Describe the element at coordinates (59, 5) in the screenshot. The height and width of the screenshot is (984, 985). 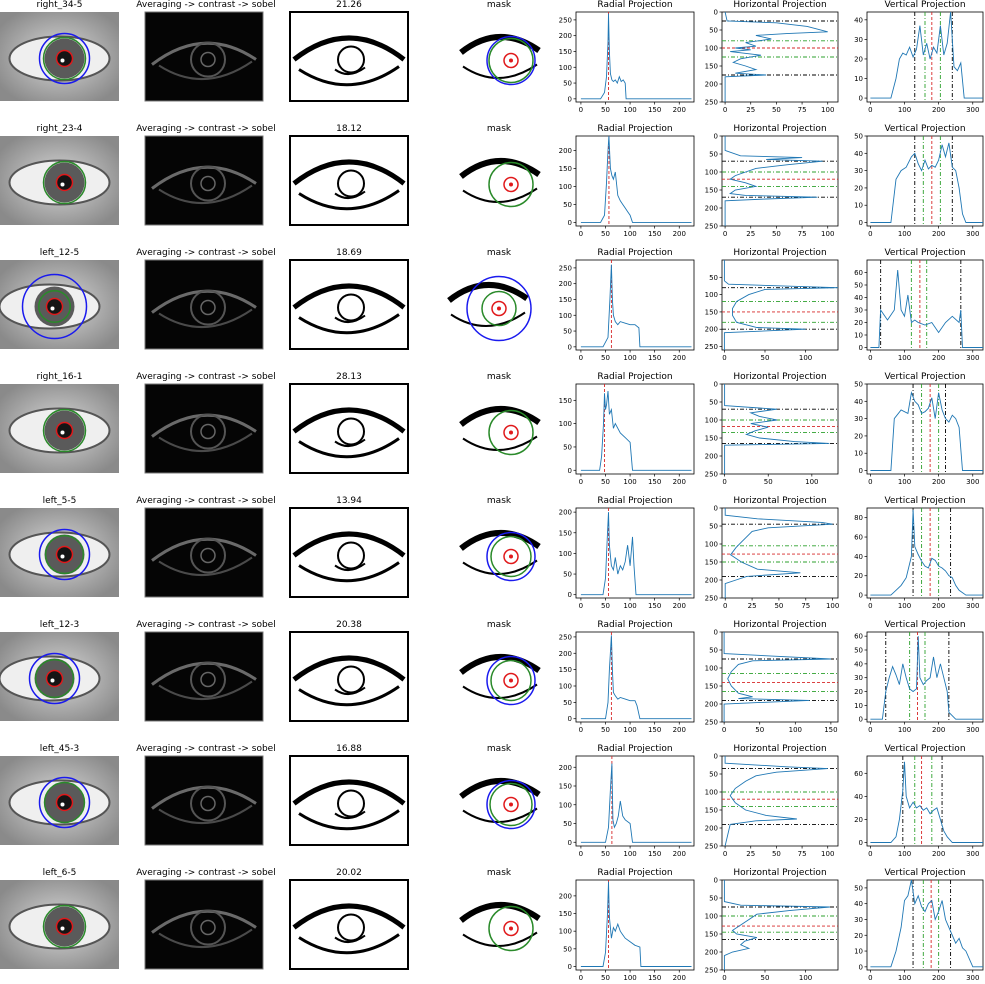
I see `eye-image-title: right_34-5` at that location.